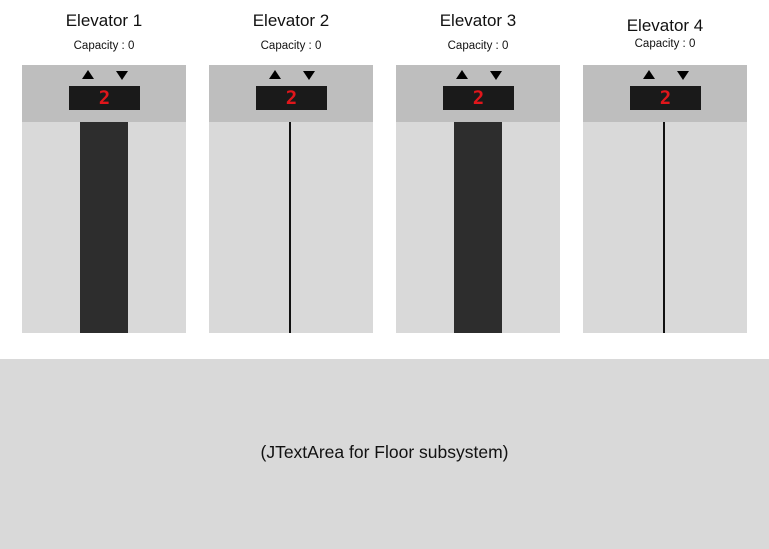  What do you see at coordinates (478, 20) in the screenshot?
I see `elevator-title: Elevator 3` at bounding box center [478, 20].